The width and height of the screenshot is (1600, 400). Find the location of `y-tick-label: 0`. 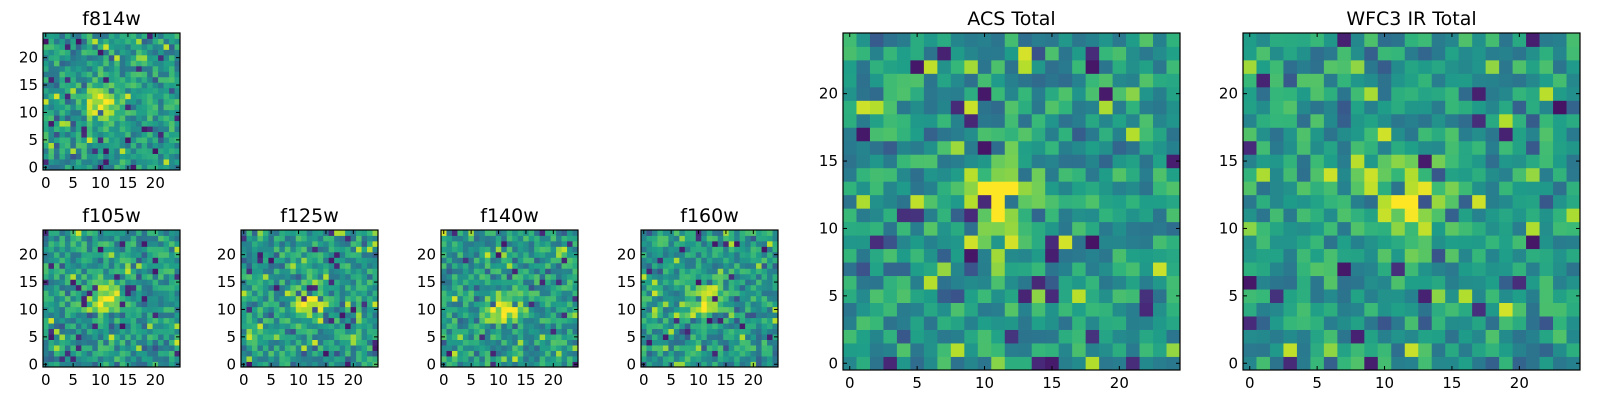

y-tick-label: 0 is located at coordinates (231, 364).